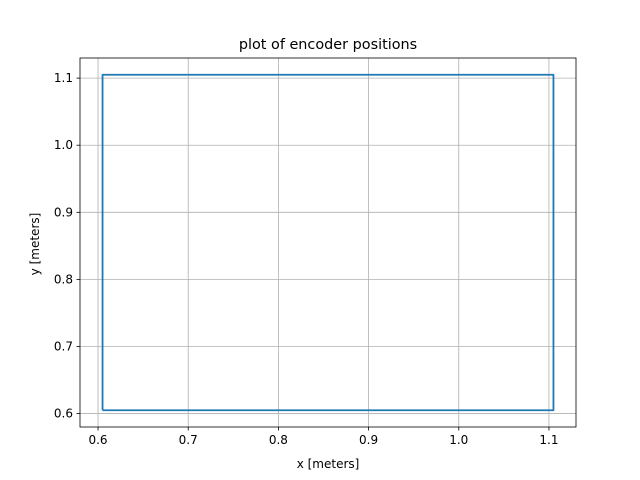 The height and width of the screenshot is (480, 640). I want to click on y-tick-label: 1.1, so click(63, 78).